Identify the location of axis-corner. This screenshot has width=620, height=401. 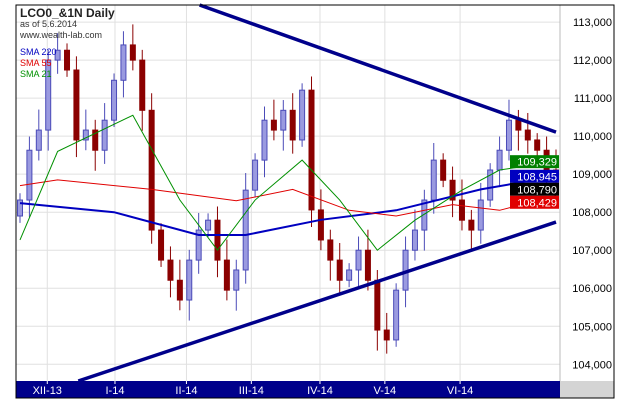
(587, 389).